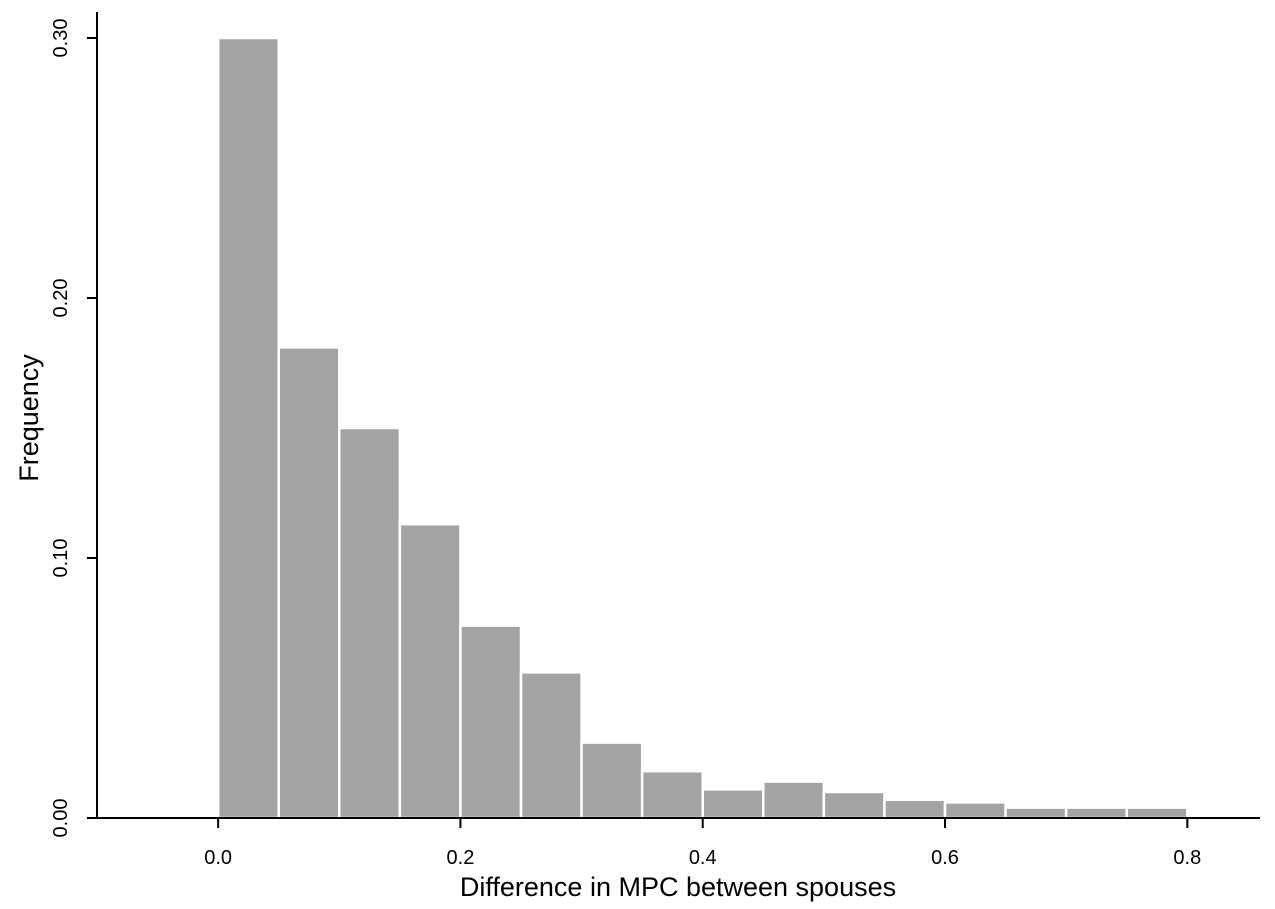 This screenshot has width=1275, height=909. Describe the element at coordinates (61, 38) in the screenshot. I see `y-tick-label-4: 0.30` at that location.